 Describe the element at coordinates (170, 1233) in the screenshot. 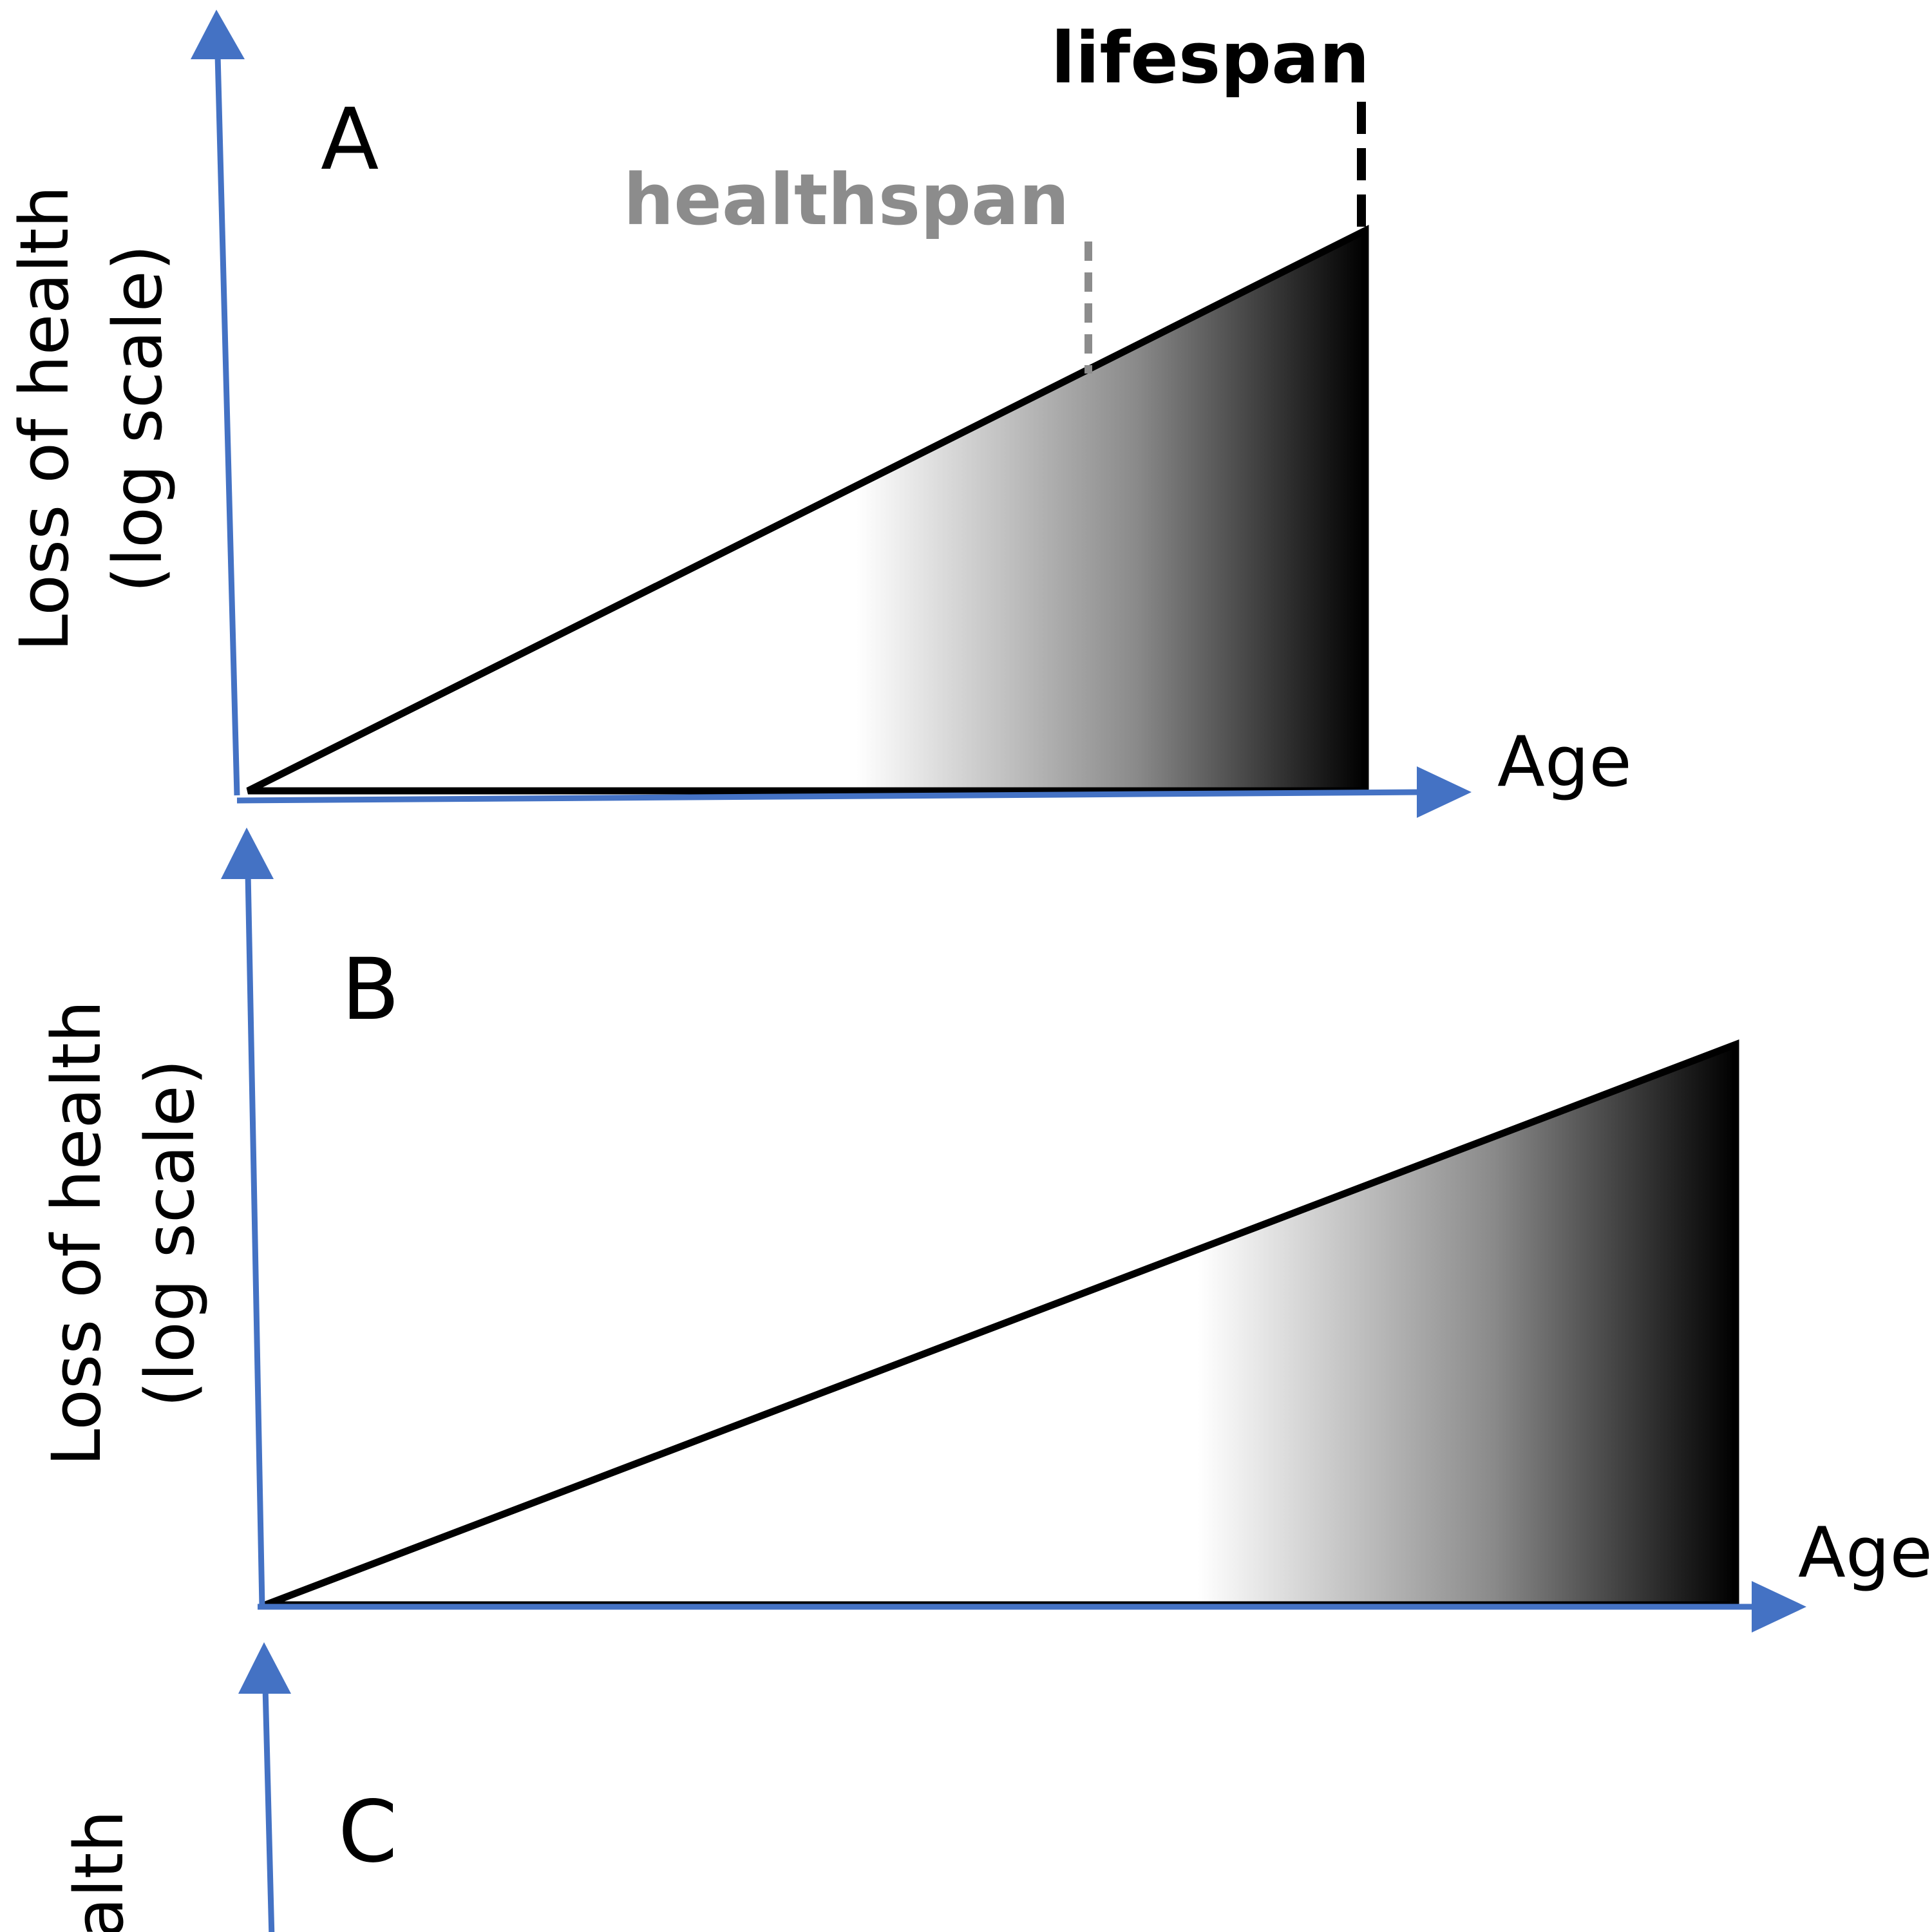

I see `panel-b-y-label-line2: (log scale)` at that location.